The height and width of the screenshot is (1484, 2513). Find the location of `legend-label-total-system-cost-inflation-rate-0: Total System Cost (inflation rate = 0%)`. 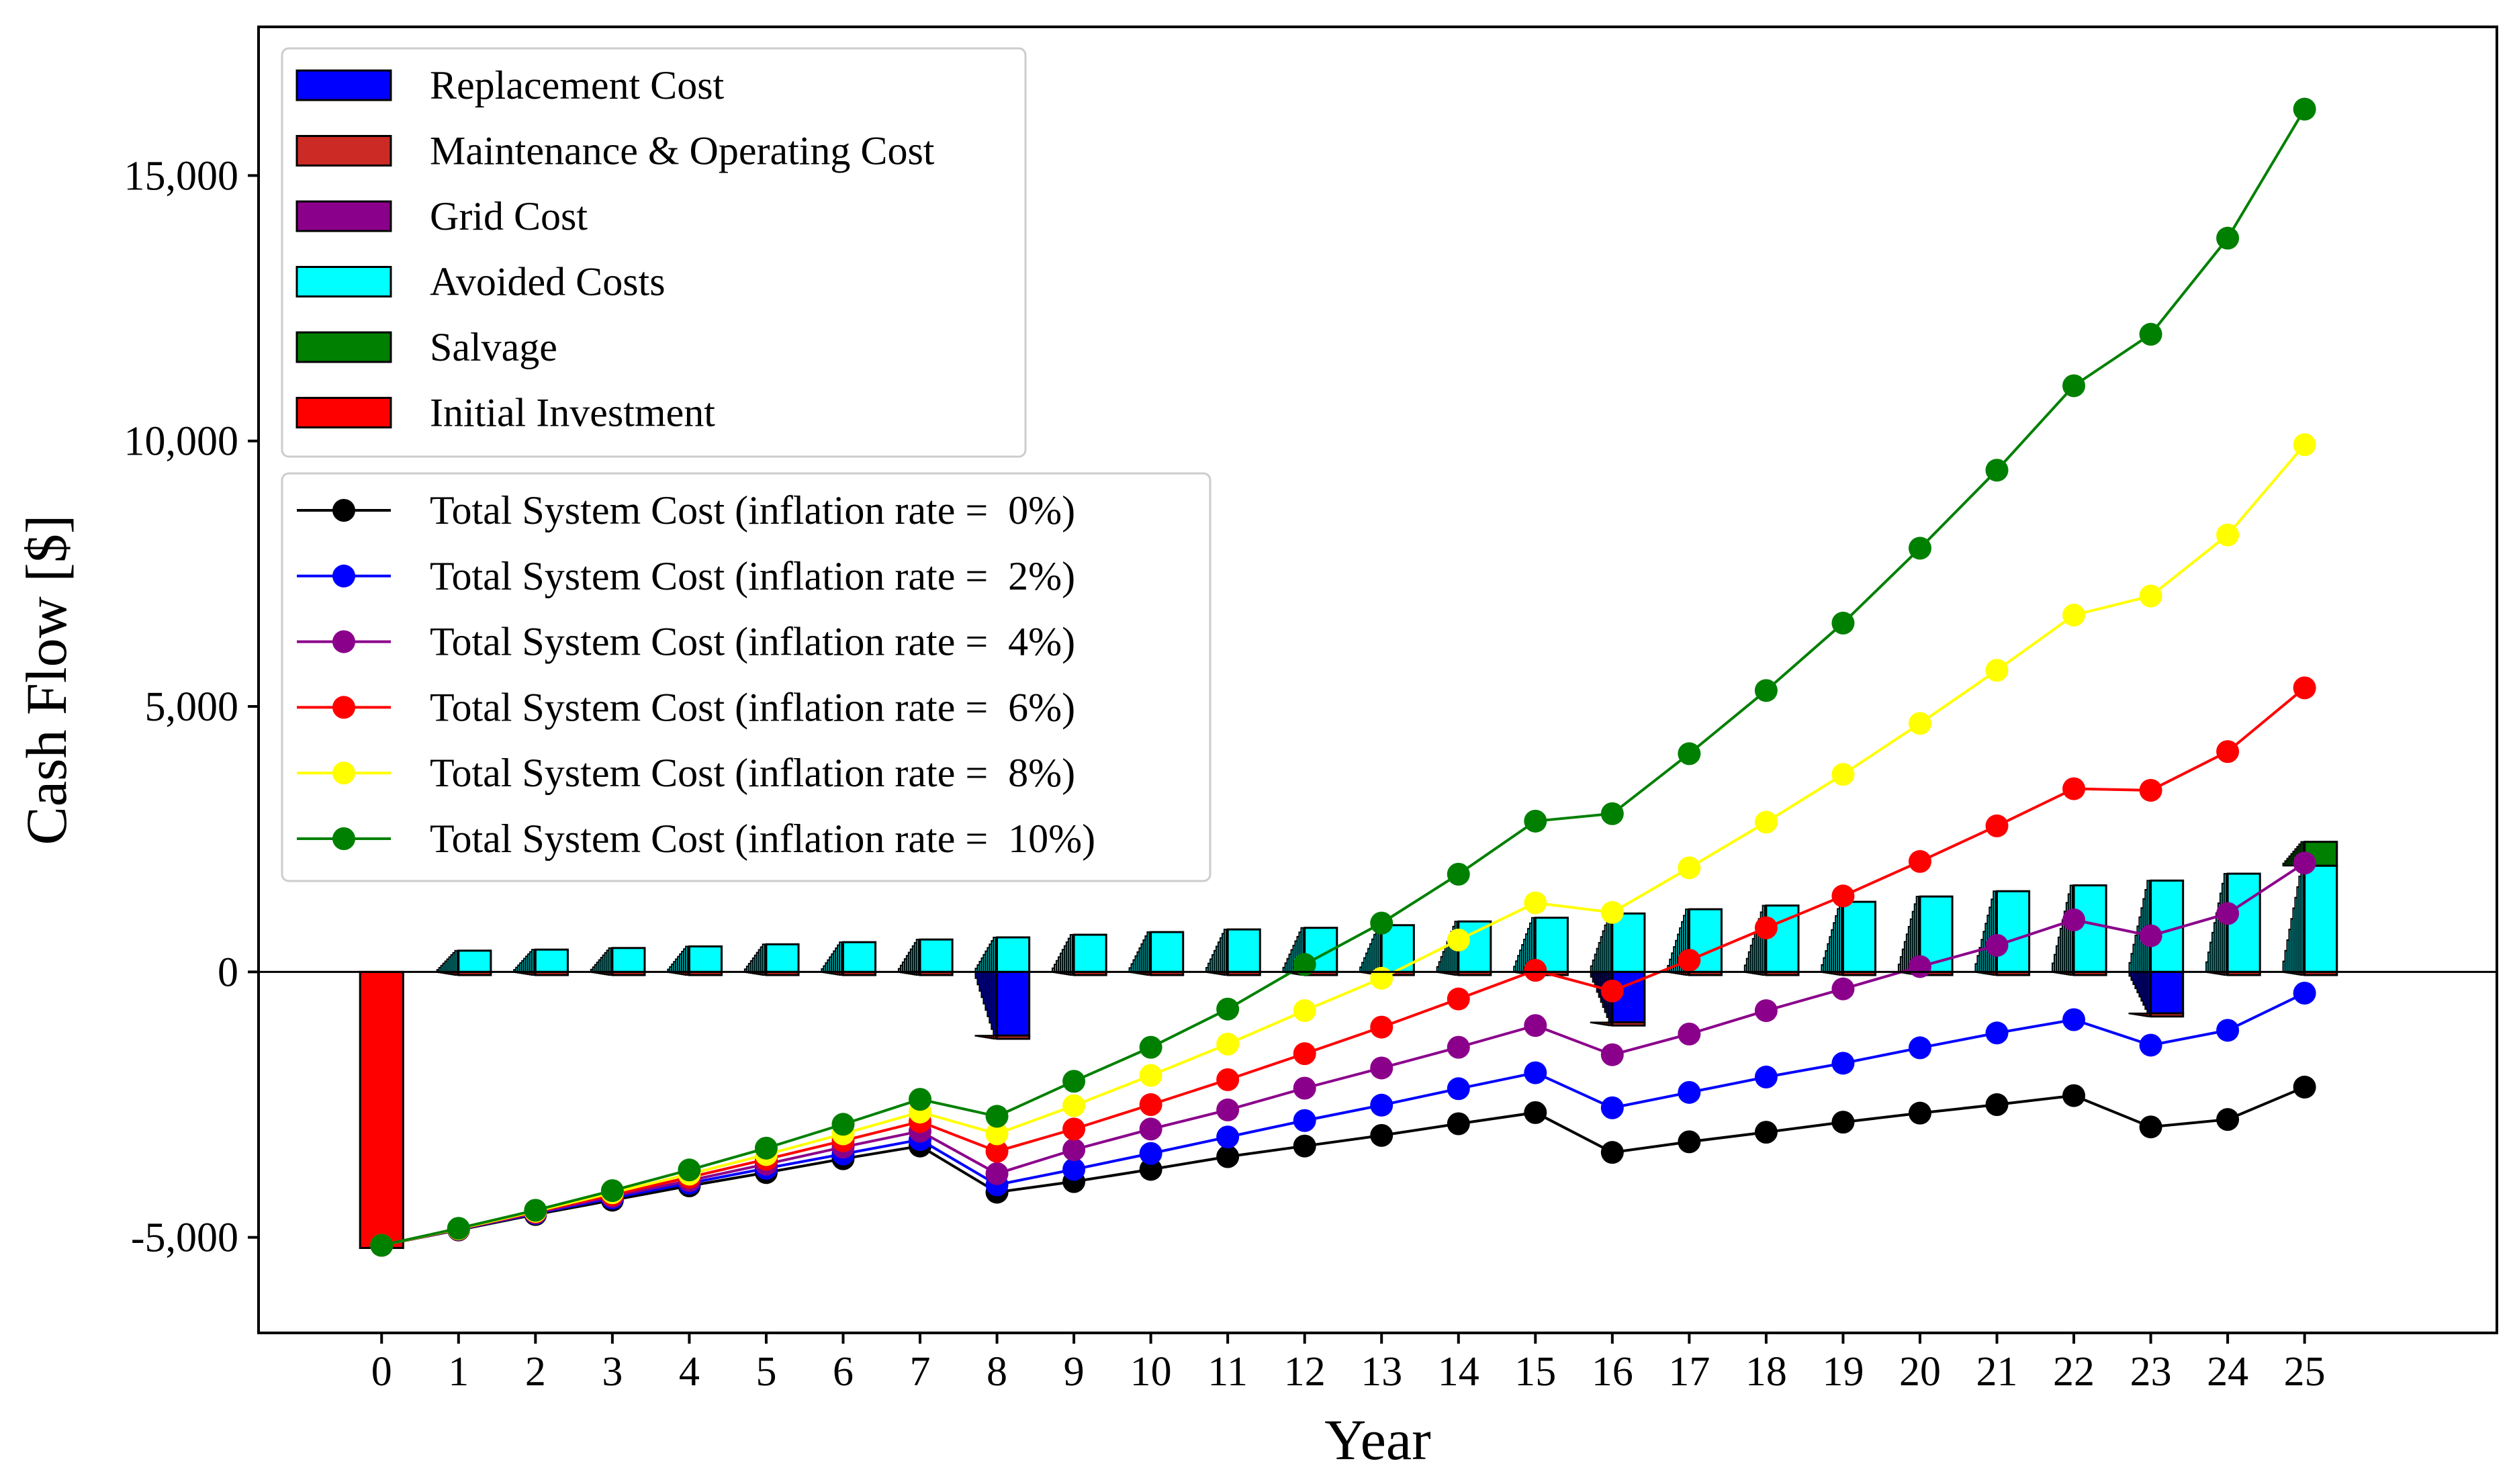

legend-label-total-system-cost-inflation-rate-0: Total System Cost (inflation rate = 0%) is located at coordinates (752, 510).